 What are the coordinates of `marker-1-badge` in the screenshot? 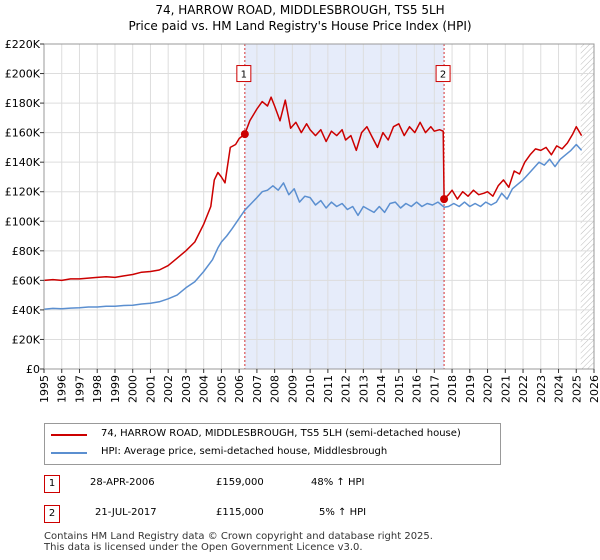 It's located at (244, 74).